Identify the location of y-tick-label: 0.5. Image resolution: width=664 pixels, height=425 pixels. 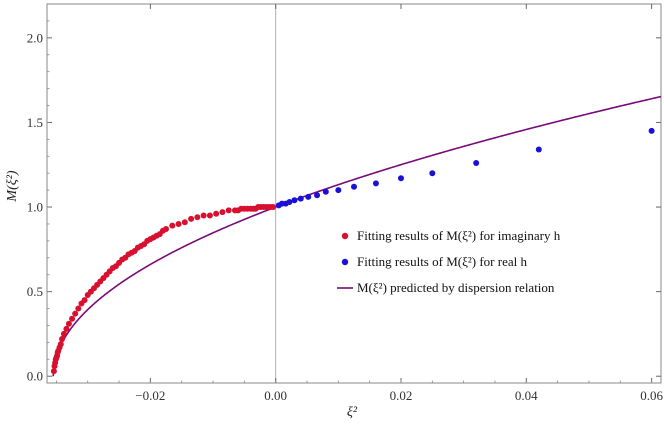
(35, 291).